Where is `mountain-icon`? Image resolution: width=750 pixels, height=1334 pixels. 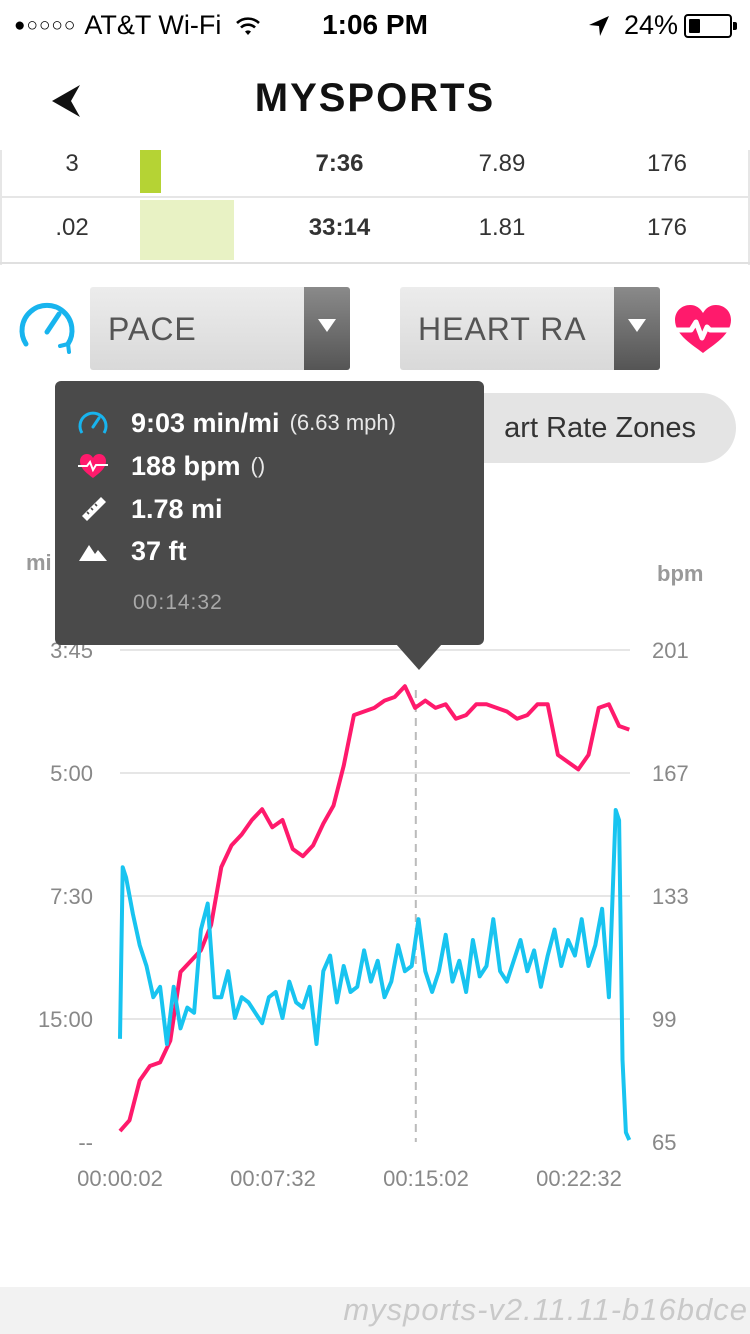 mountain-icon is located at coordinates (93, 553).